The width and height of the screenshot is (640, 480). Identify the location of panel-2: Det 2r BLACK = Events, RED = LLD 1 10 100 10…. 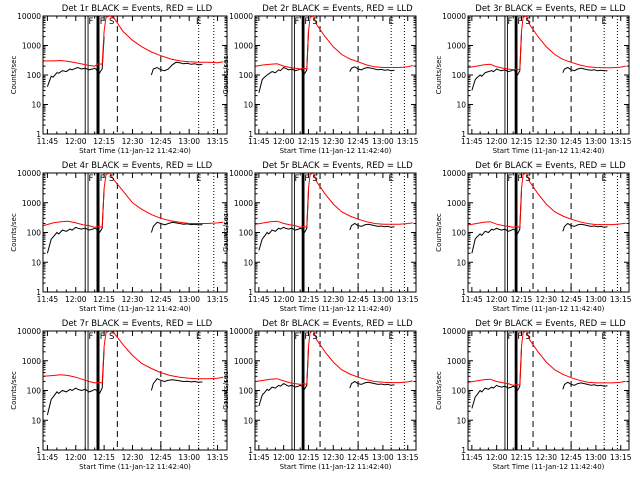
(320, 79).